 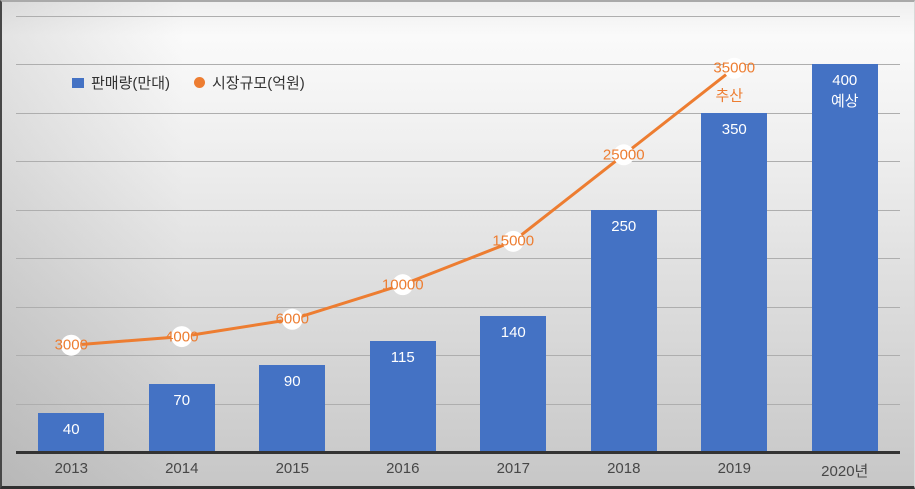 I want to click on bar-value-label: 70, so click(x=182, y=401).